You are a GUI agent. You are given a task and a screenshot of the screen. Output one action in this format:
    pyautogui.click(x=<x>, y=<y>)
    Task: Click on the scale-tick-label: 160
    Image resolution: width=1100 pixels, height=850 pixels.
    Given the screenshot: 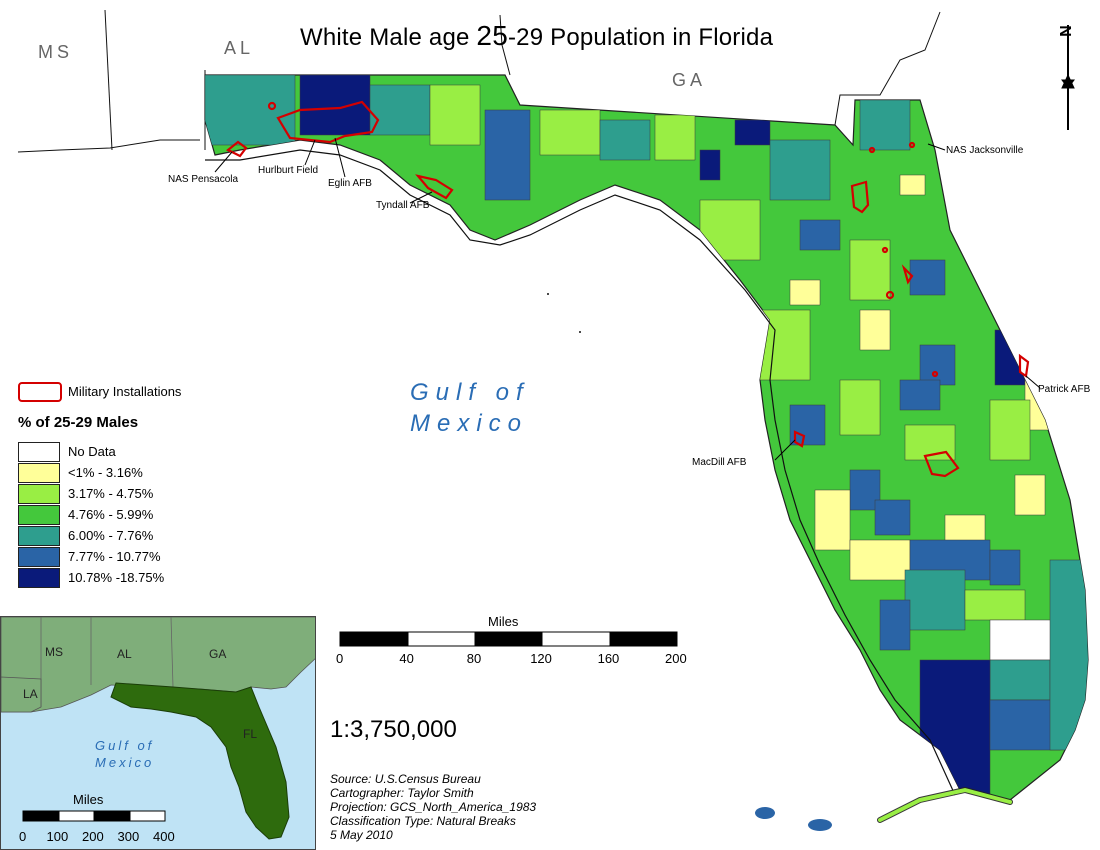 What is the action you would take?
    pyautogui.click(x=608, y=658)
    